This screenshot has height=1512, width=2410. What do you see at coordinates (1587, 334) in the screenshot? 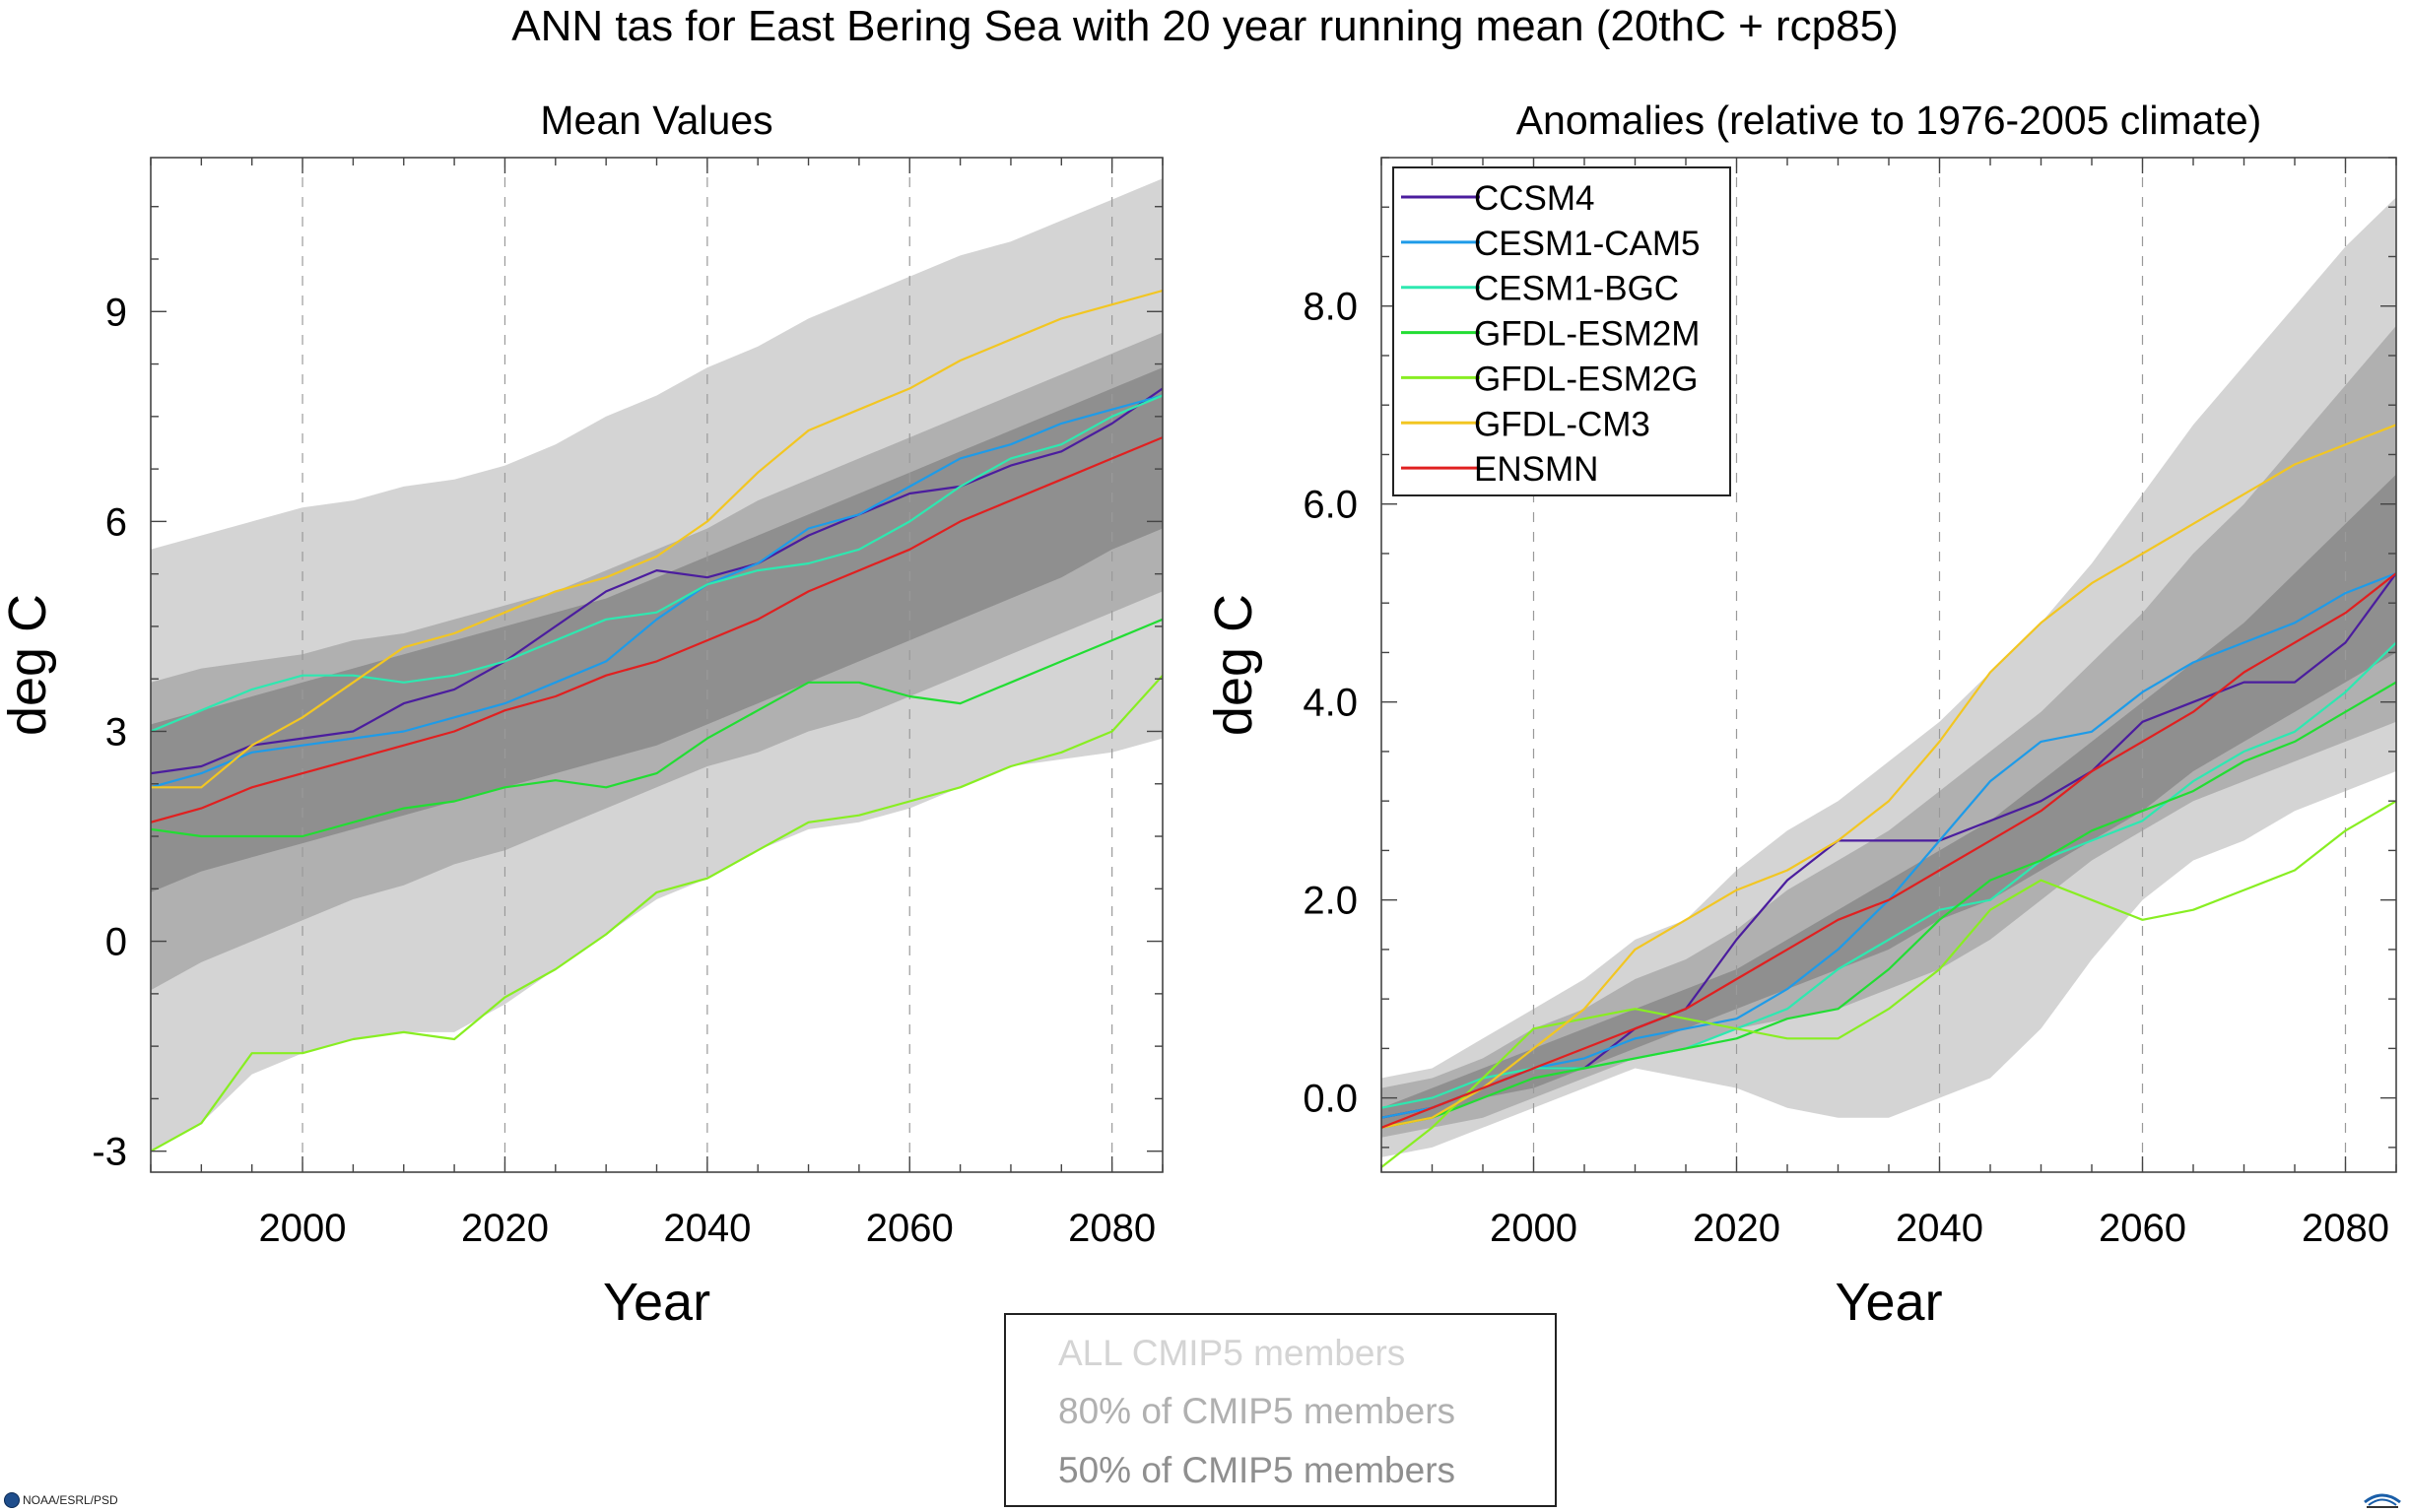
I see `legend-label-gfdl-esm2m: GFDL-ESM2M` at bounding box center [1587, 334].